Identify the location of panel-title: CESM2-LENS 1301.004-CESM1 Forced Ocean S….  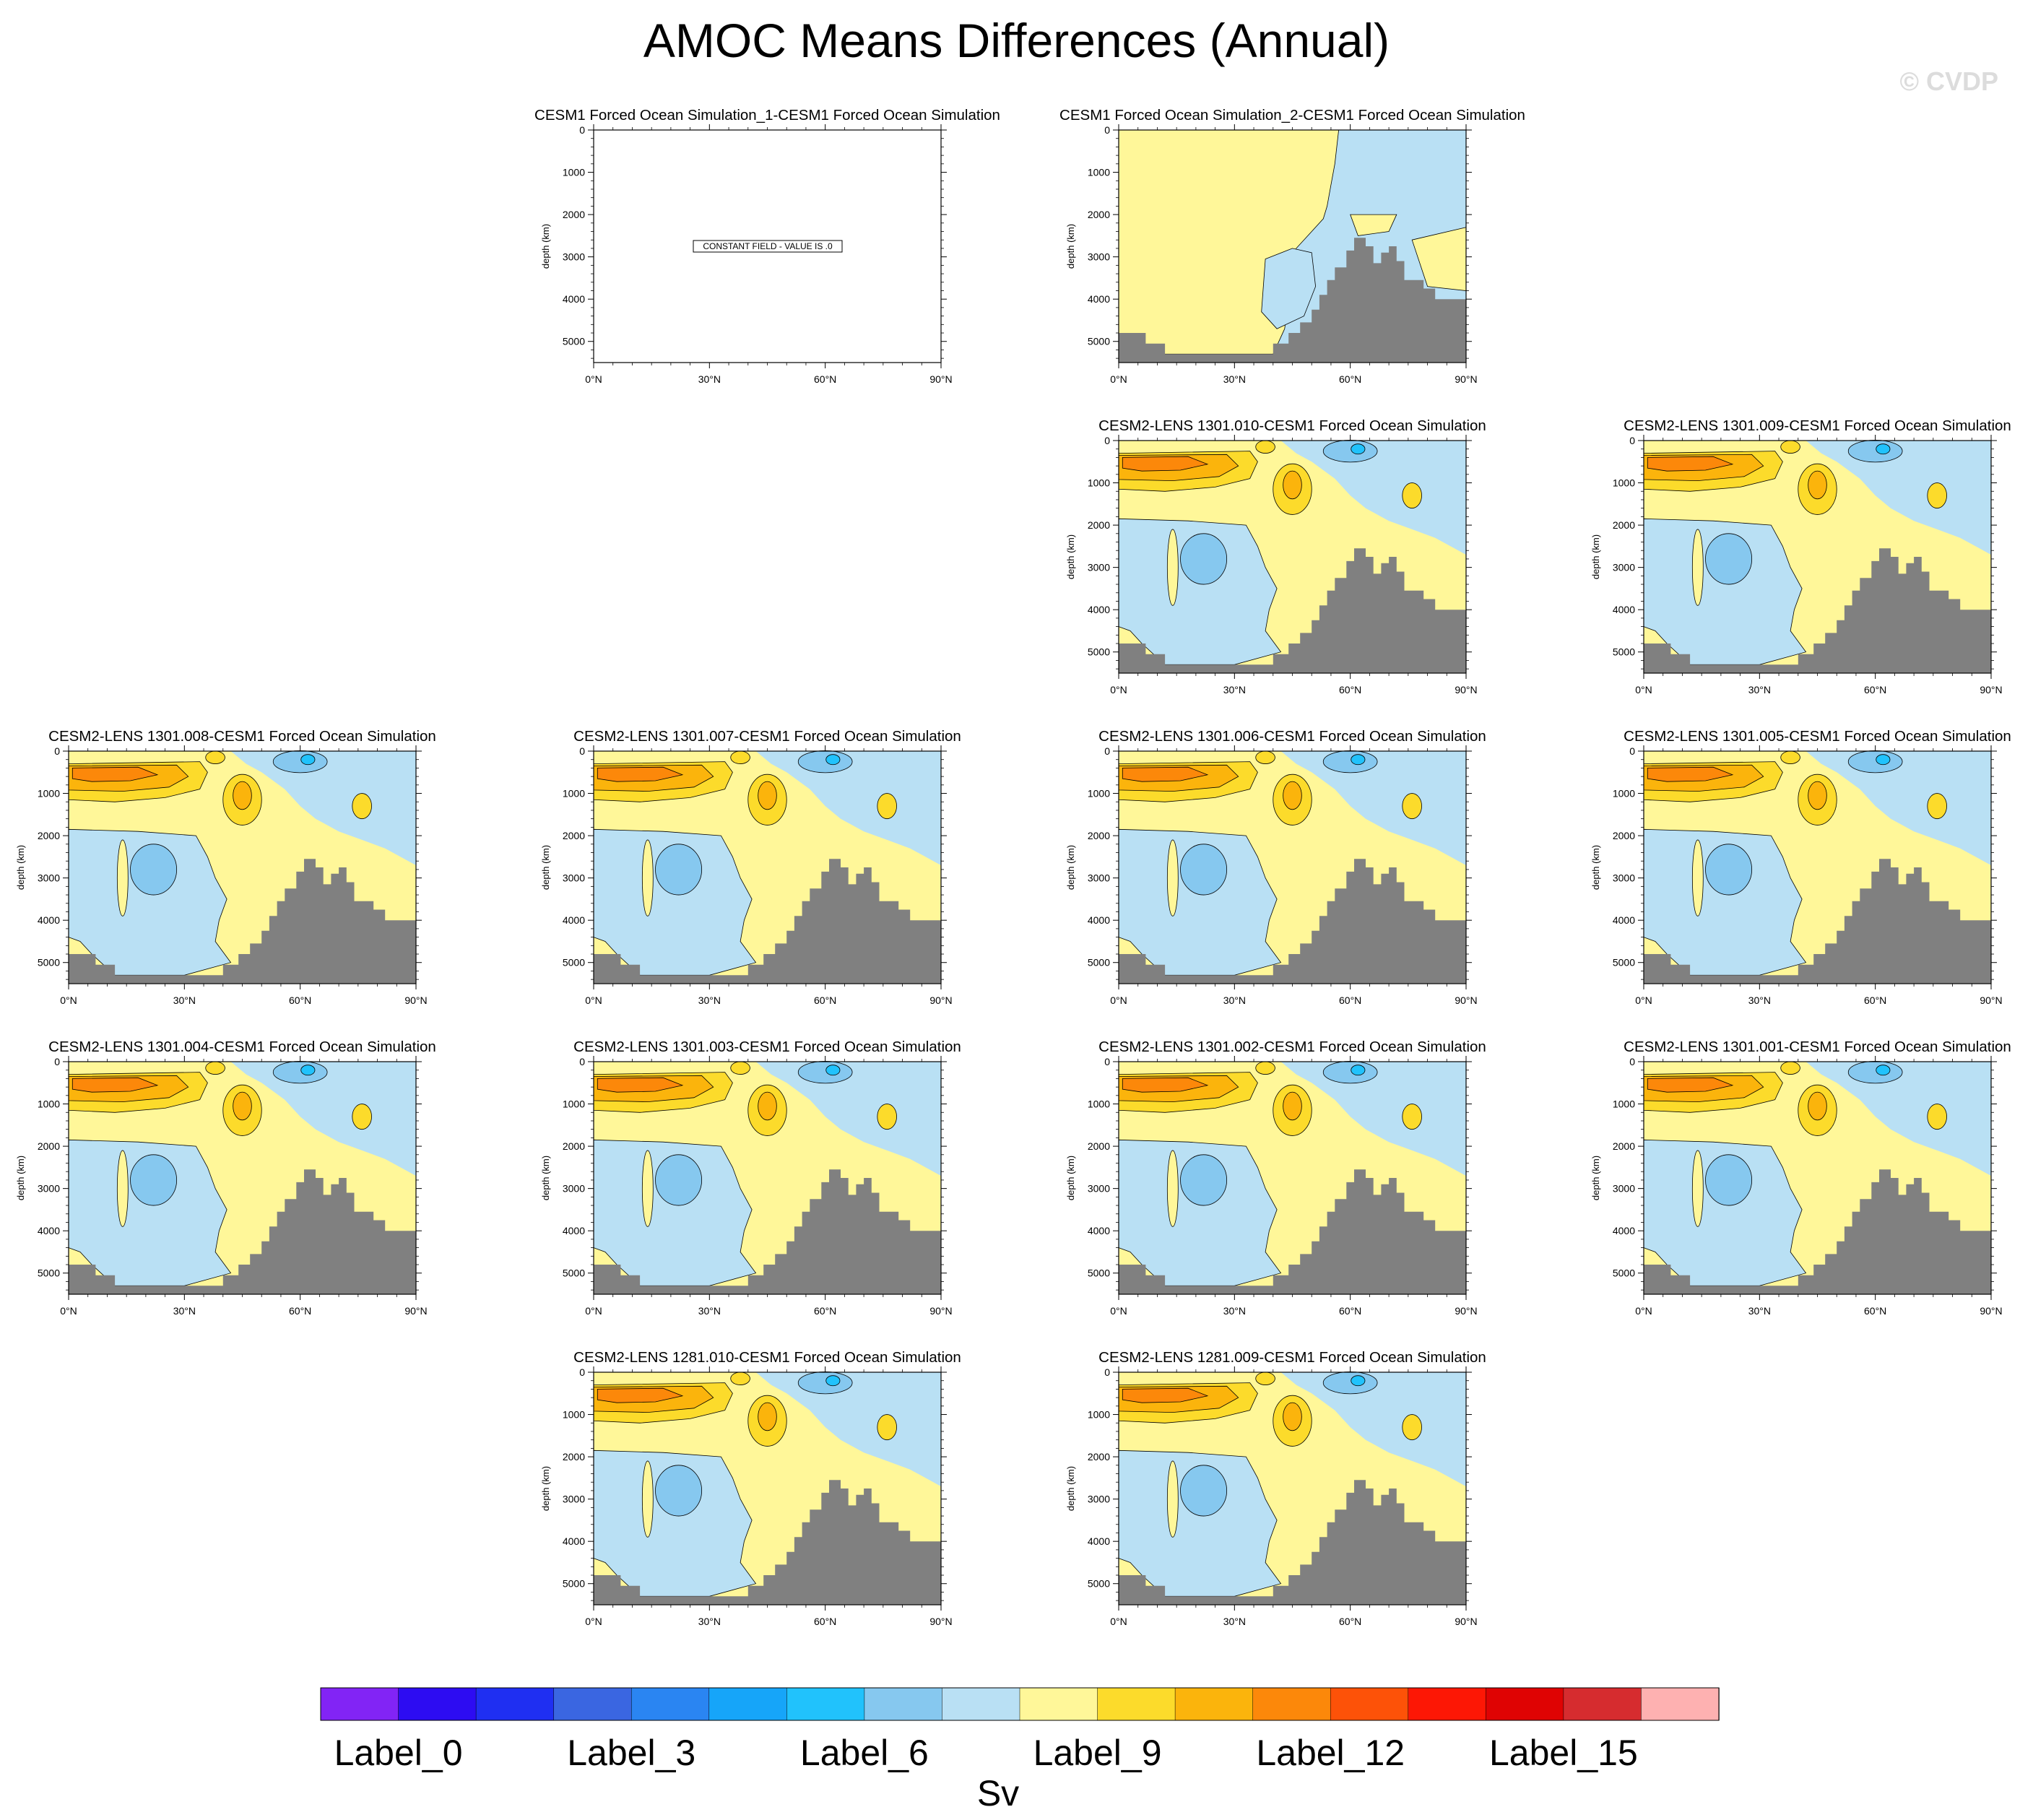
(242, 1047).